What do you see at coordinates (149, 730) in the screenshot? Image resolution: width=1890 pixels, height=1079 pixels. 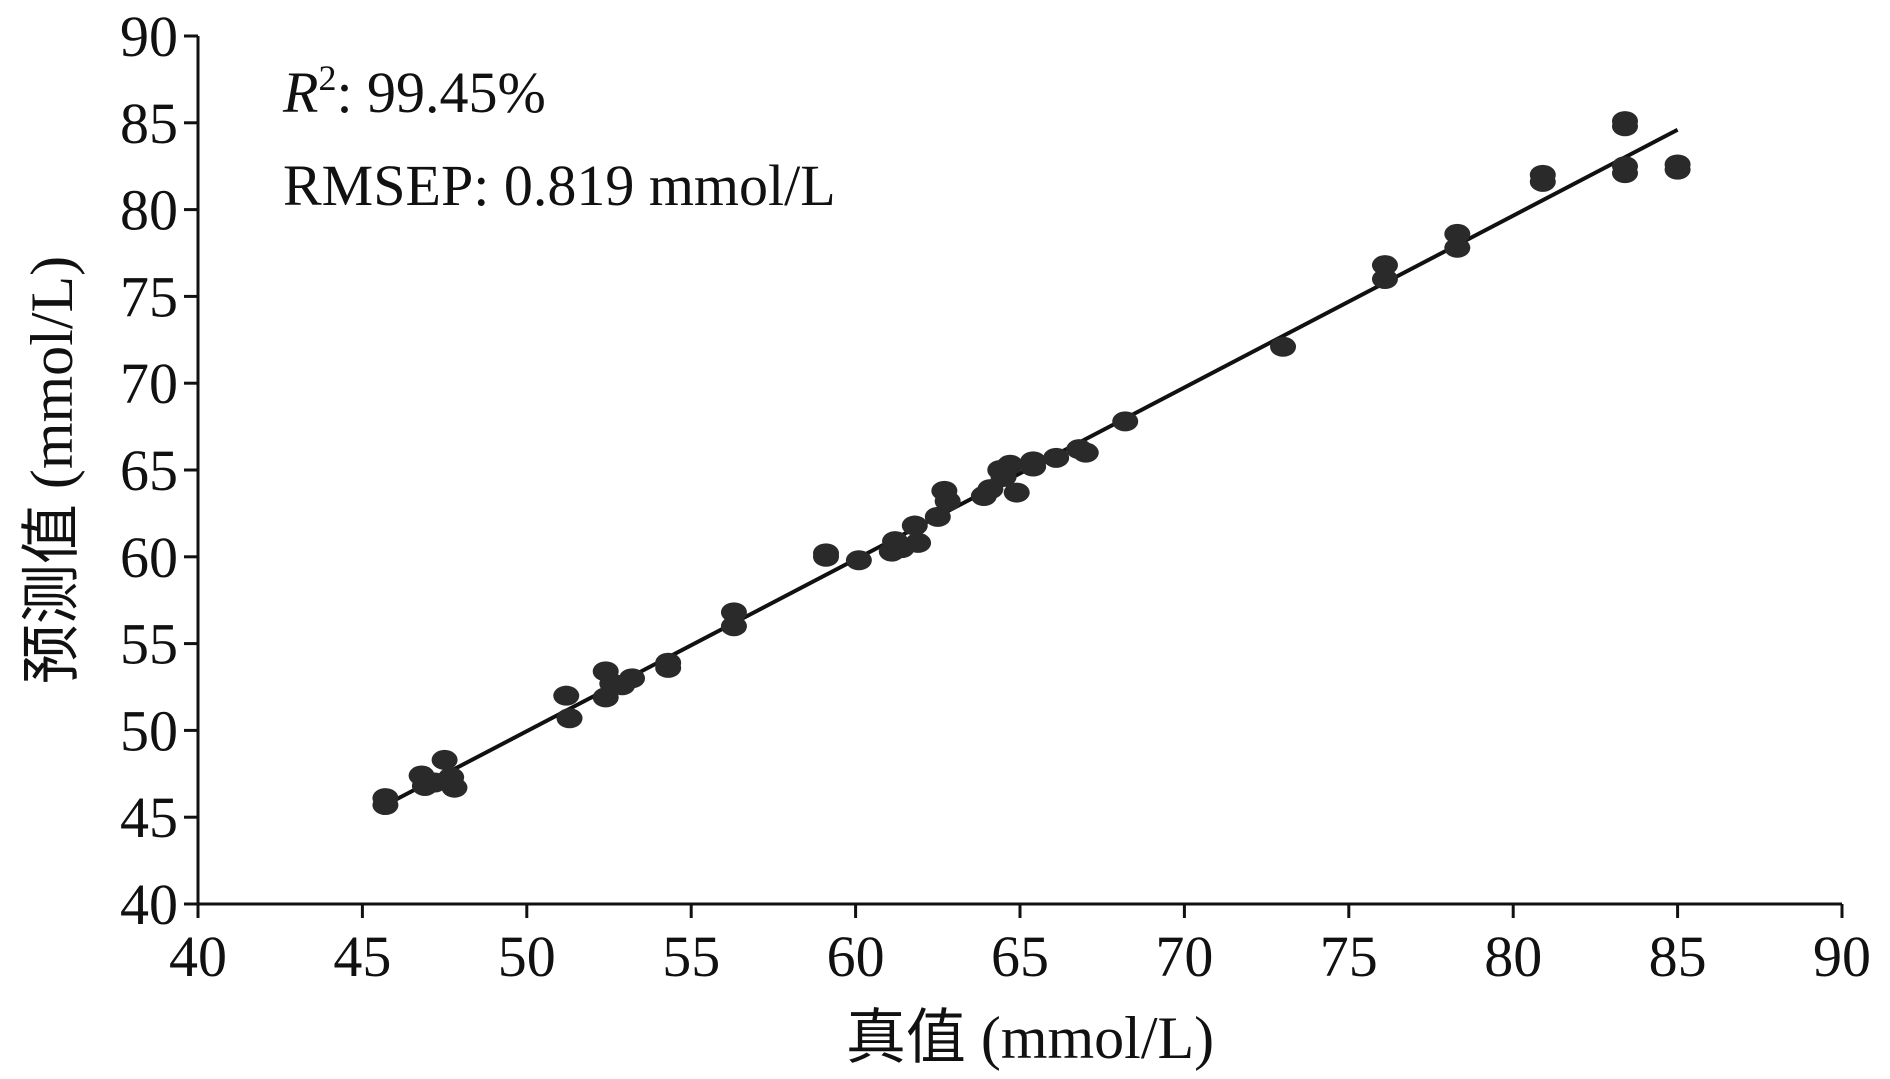 I see `y-tick-label: 50` at bounding box center [149, 730].